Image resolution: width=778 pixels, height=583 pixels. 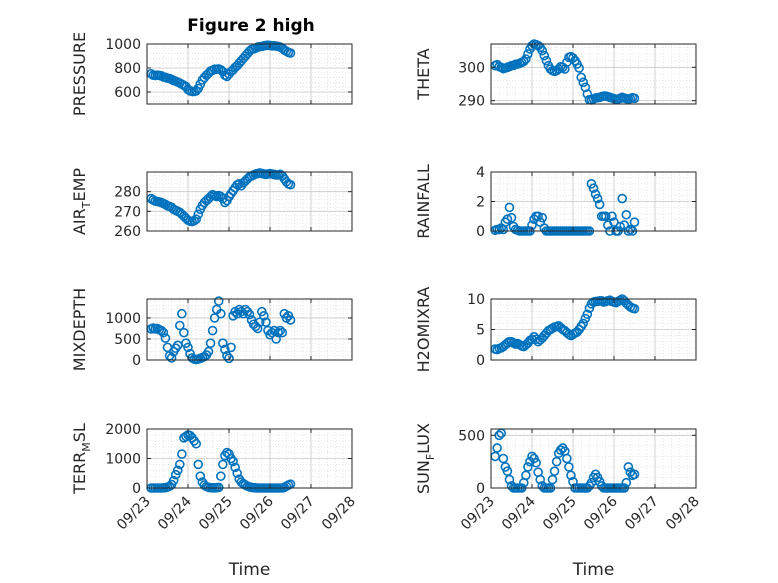 I want to click on y-tick-label: 5, so click(x=480, y=331).